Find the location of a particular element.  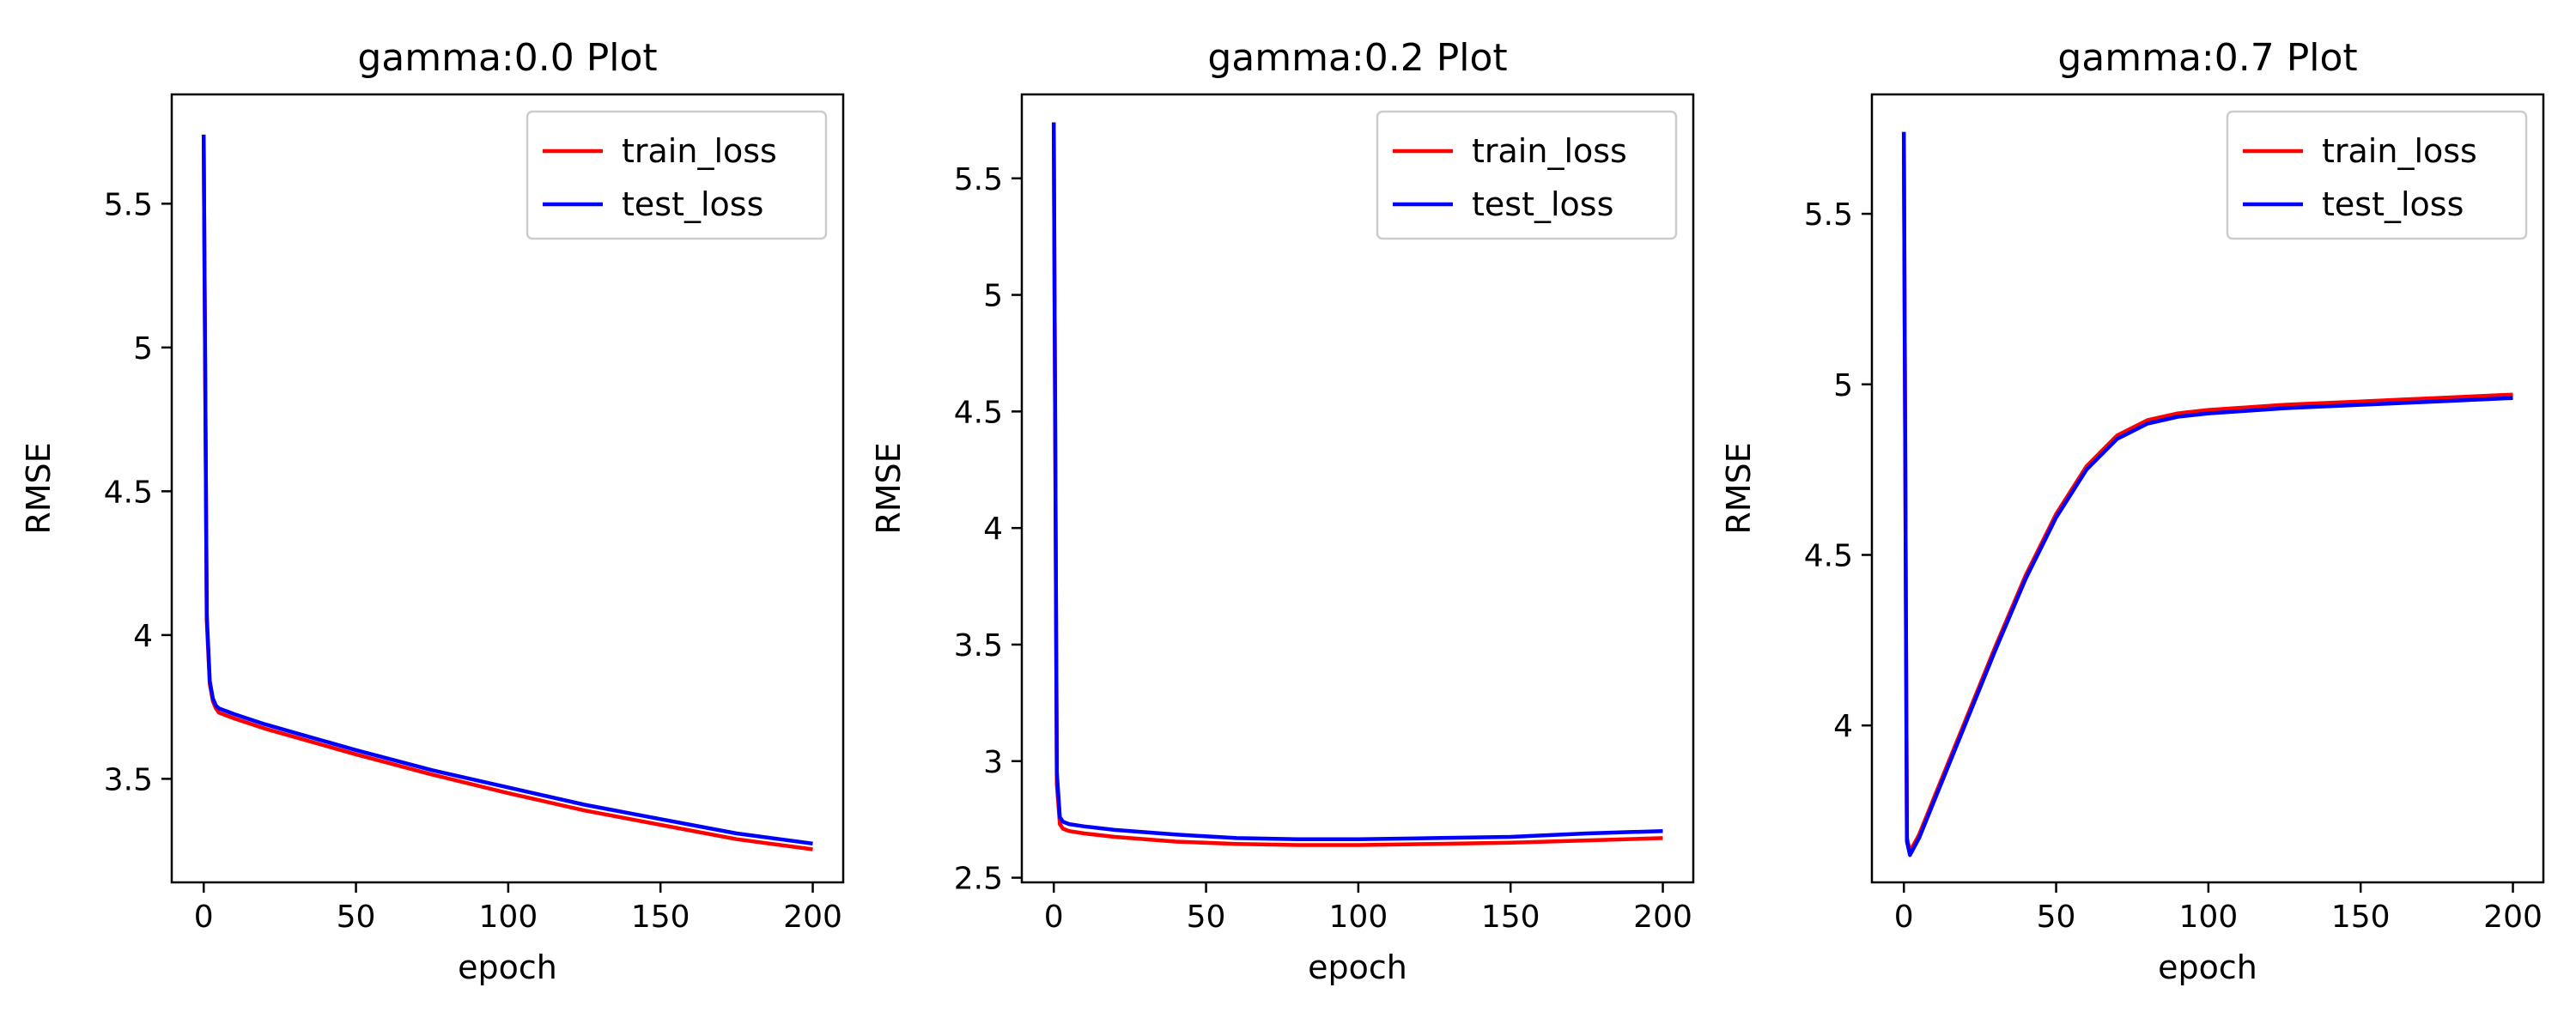

y-tick-label: 3 is located at coordinates (993, 762).